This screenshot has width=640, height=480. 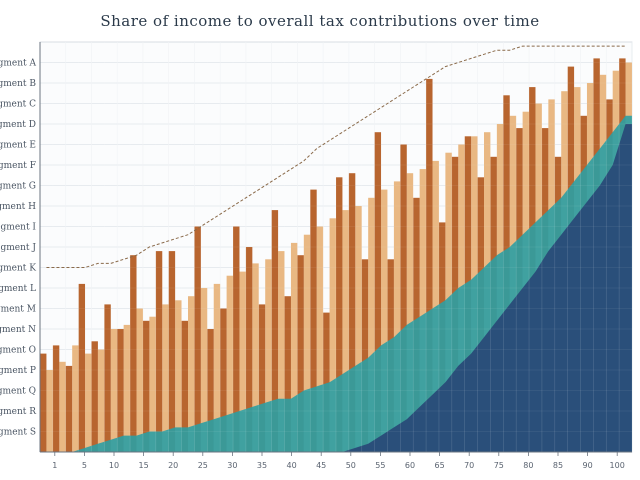 I want to click on x-tick-label: 40, so click(x=292, y=465).